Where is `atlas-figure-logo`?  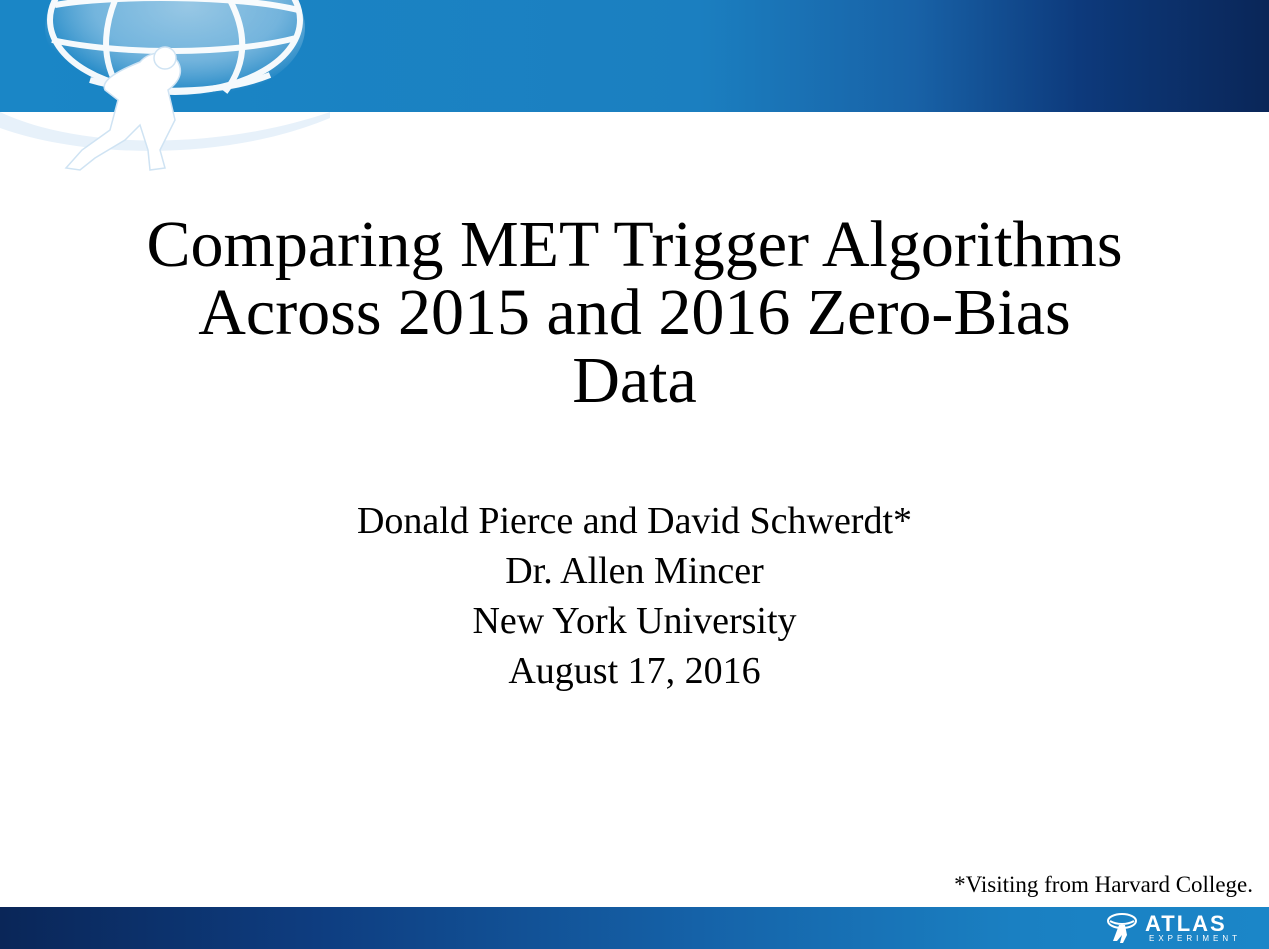 atlas-figure-logo is located at coordinates (165, 90).